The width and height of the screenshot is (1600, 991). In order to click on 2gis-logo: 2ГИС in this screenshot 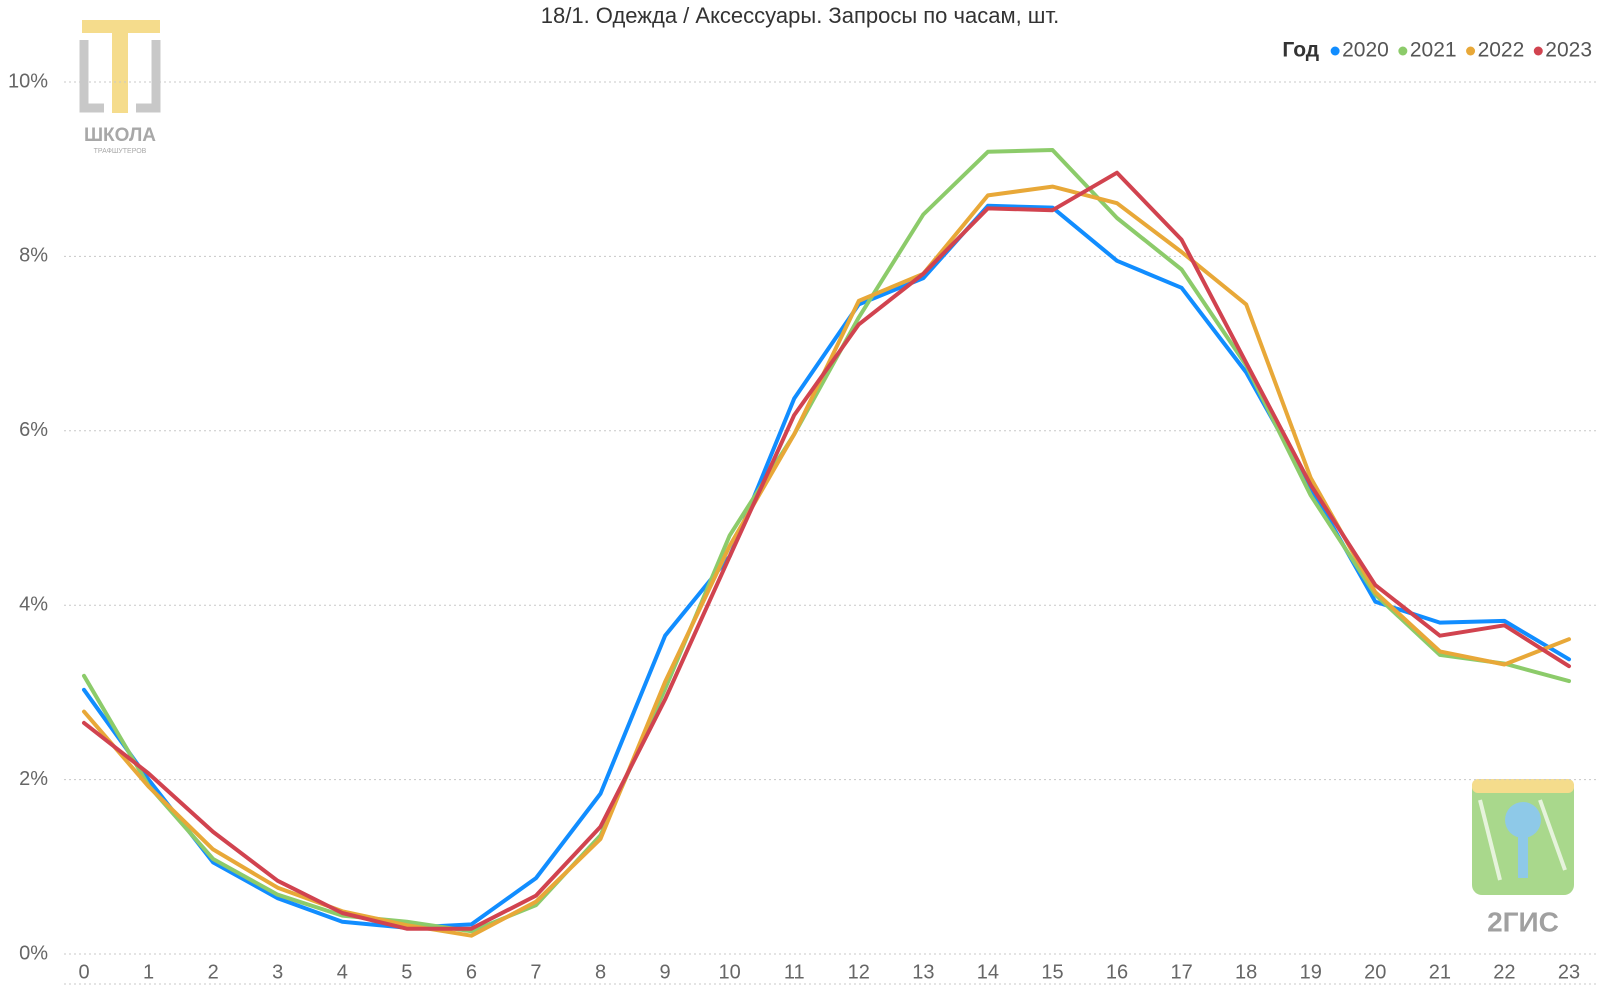, I will do `click(1523, 858)`.